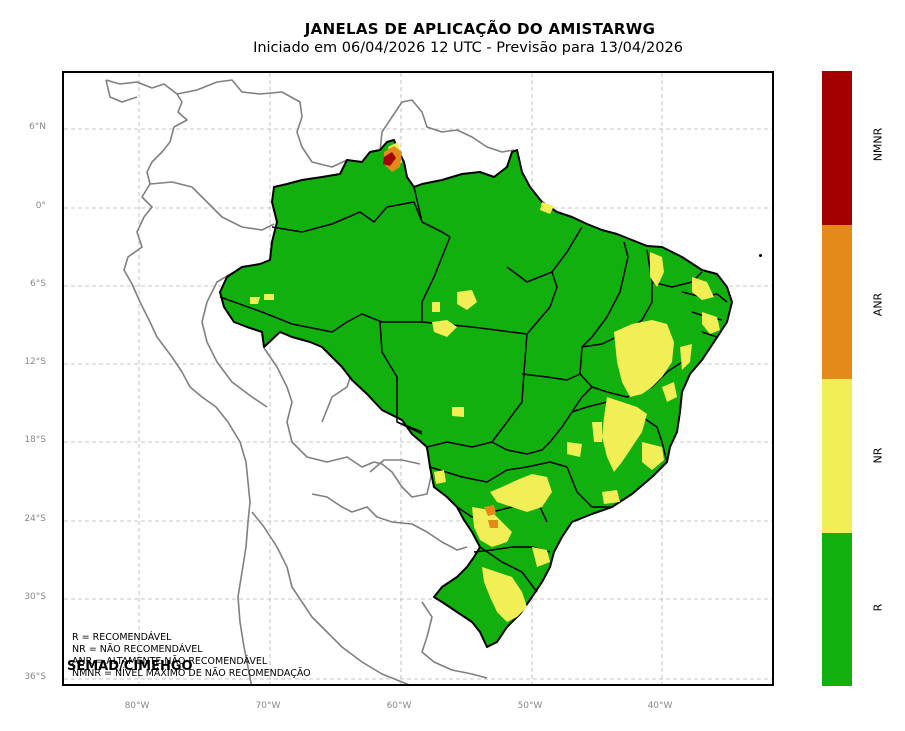 The height and width of the screenshot is (731, 905). I want to click on colorbar-label-nmnr: NMNR, so click(878, 144).